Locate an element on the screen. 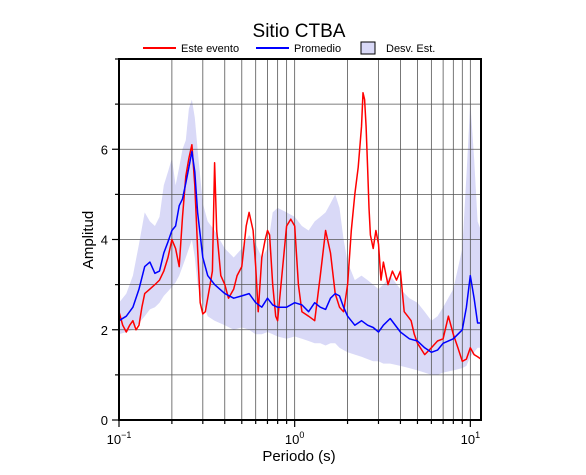 Image resolution: width=586 pixels, height=475 pixels. y-axis-label: Amplitud is located at coordinates (88, 240).